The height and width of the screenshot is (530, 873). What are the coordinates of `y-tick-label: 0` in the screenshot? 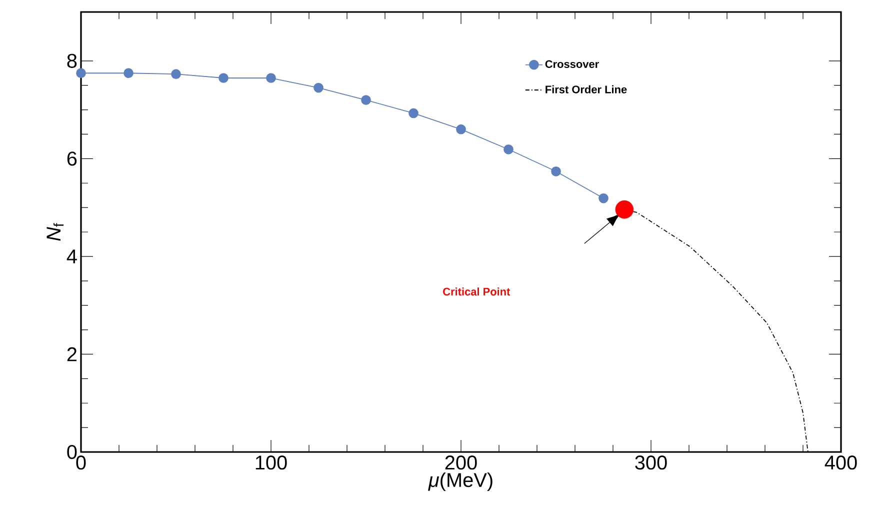 It's located at (72, 452).